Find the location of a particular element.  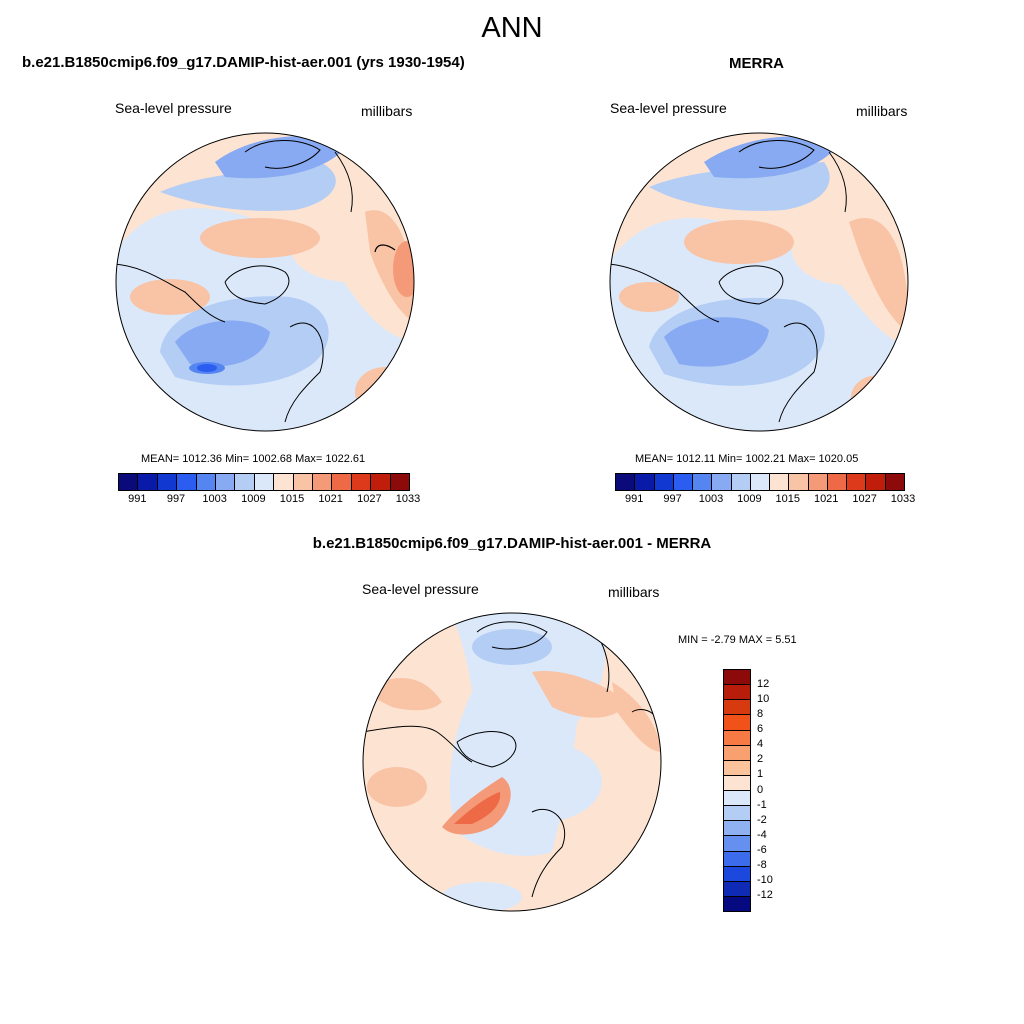

colorbar-tick-label: -8 is located at coordinates (762, 864).